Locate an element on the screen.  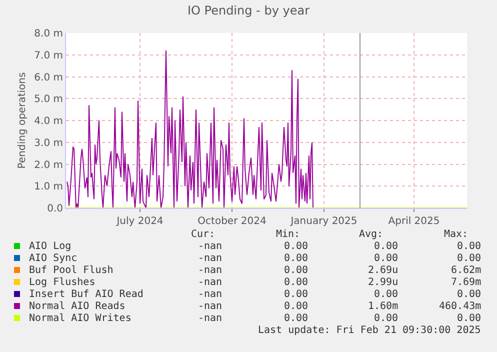
y-tick-label: 0.0 is located at coordinates (55, 209).